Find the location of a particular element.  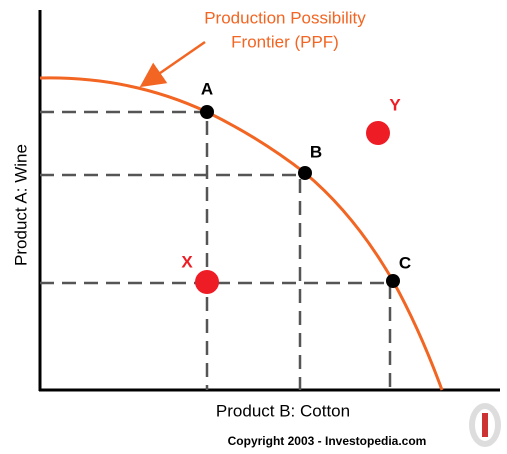

point-x is located at coordinates (207, 282).